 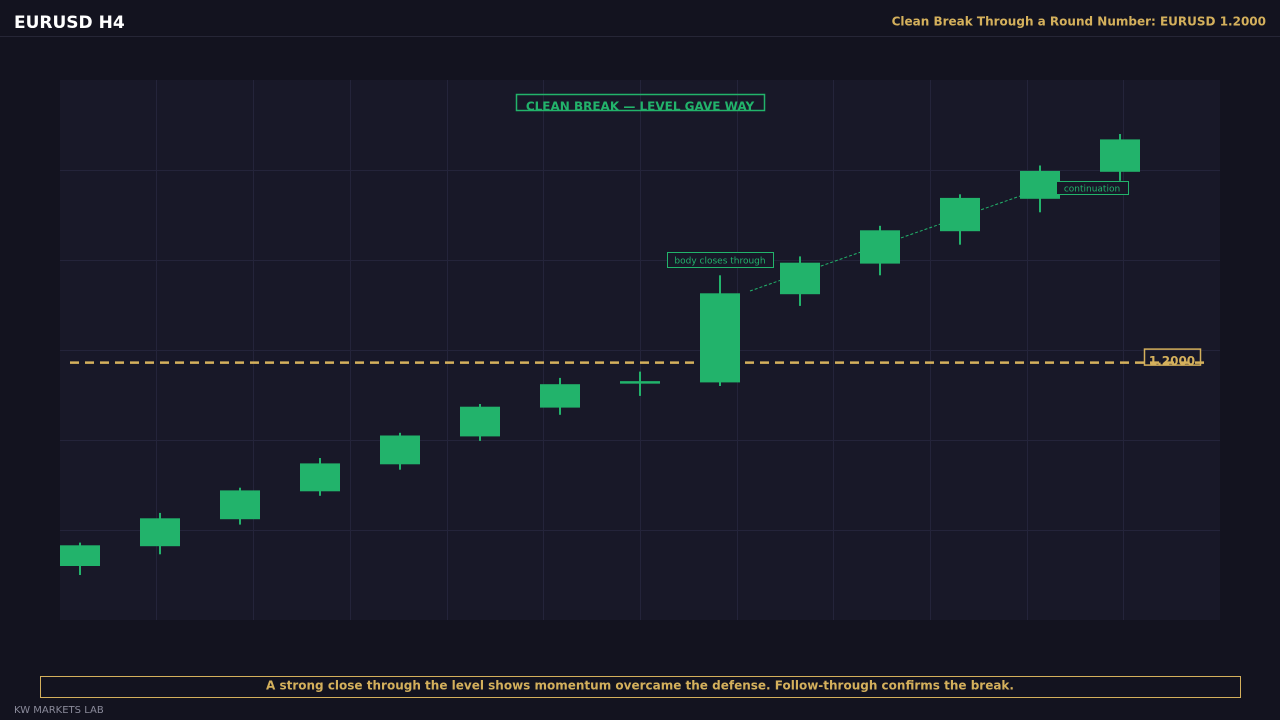 I want to click on level-label-box, so click(x=1172, y=357).